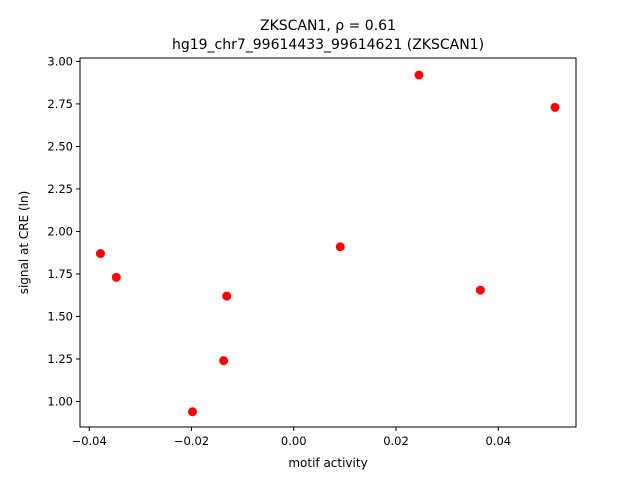  What do you see at coordinates (60, 316) in the screenshot?
I see `y-tick-label: 1.50` at bounding box center [60, 316].